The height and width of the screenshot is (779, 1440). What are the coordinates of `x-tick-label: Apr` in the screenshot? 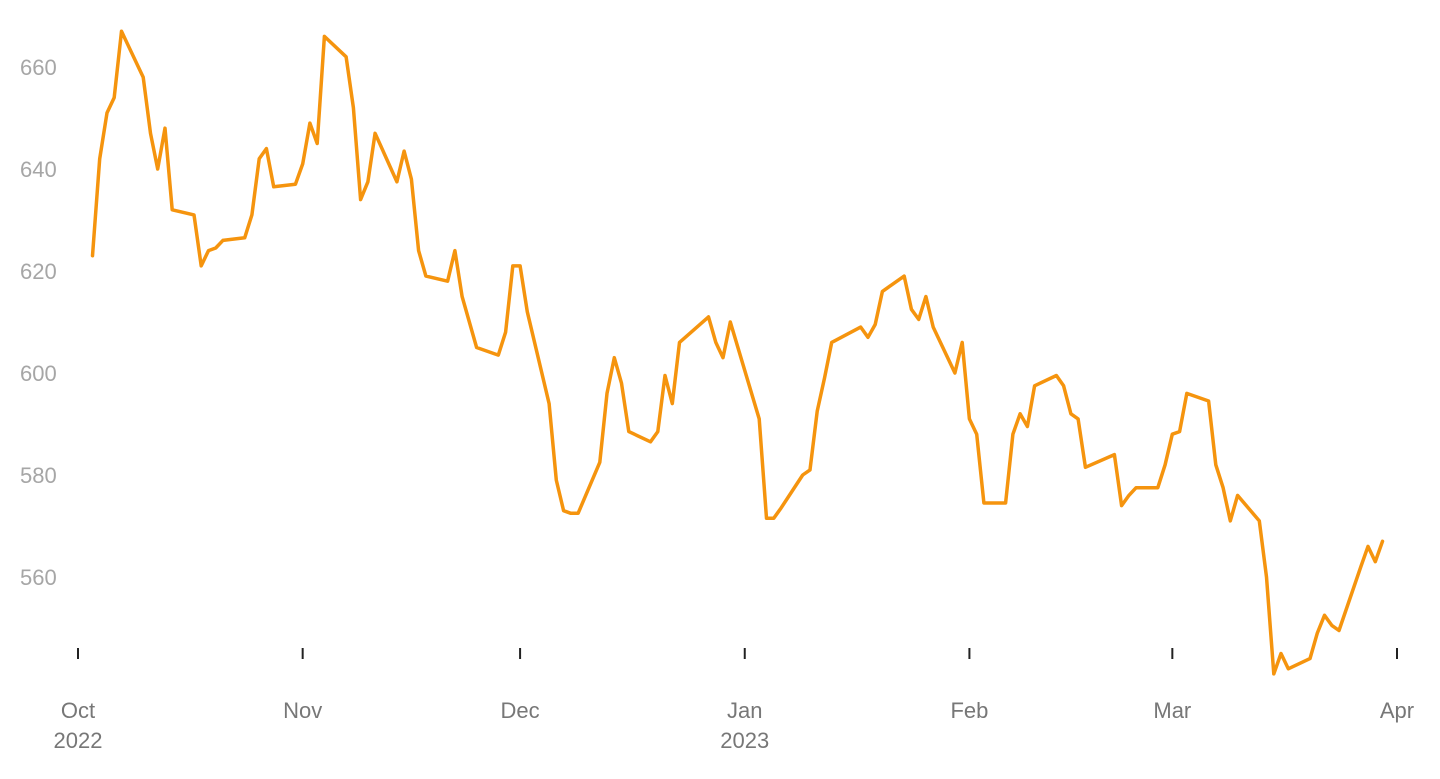 It's located at (1397, 710).